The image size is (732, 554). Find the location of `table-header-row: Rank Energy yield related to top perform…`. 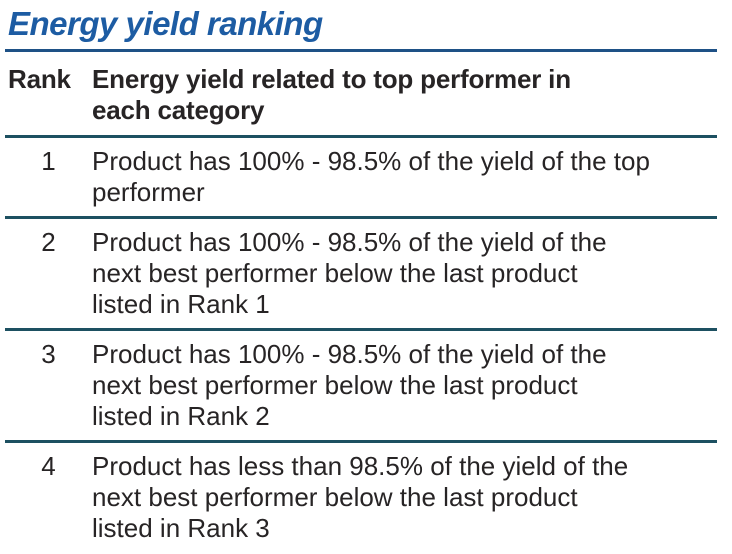

table-header-row: Rank Energy yield related to top perform… is located at coordinates (361, 93).